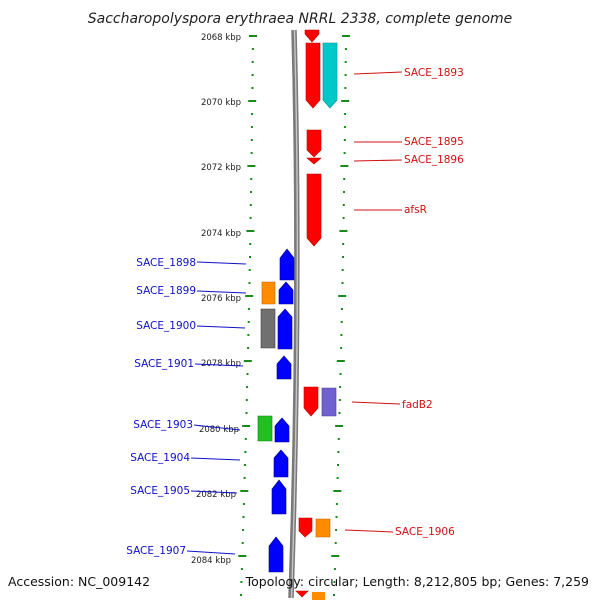 The image size is (600, 600). I want to click on gene-label-sace-1898: SACE_1898, so click(166, 263).